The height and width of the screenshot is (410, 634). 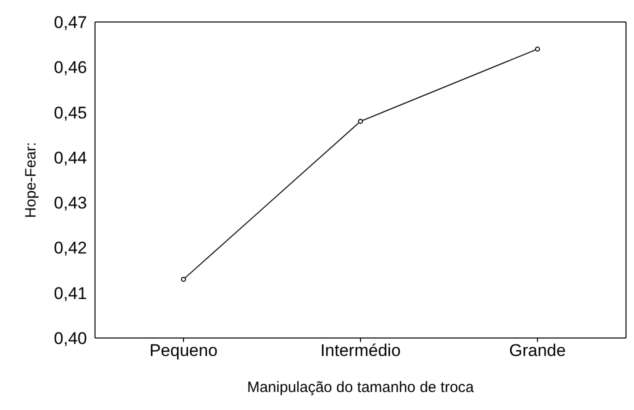 I want to click on x-tick-label: Grande, so click(x=537, y=350).